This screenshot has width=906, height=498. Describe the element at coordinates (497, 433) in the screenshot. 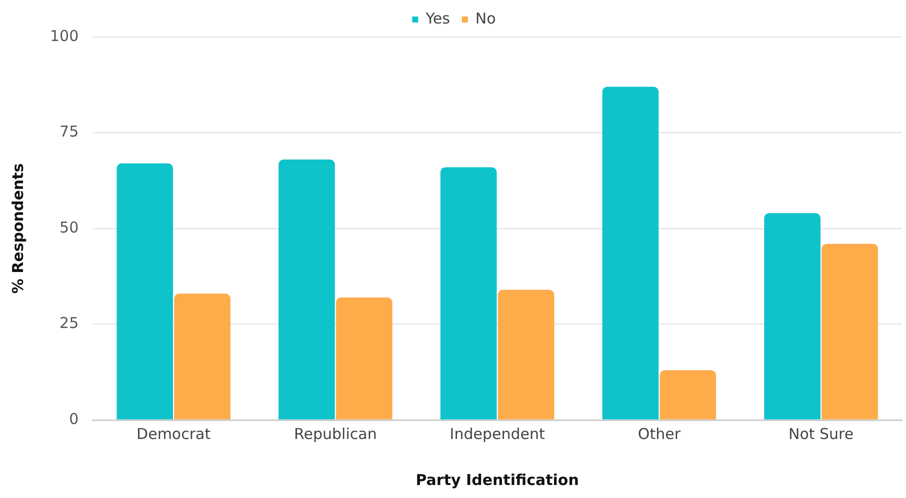

I see `x-tick-label: Independent` at that location.